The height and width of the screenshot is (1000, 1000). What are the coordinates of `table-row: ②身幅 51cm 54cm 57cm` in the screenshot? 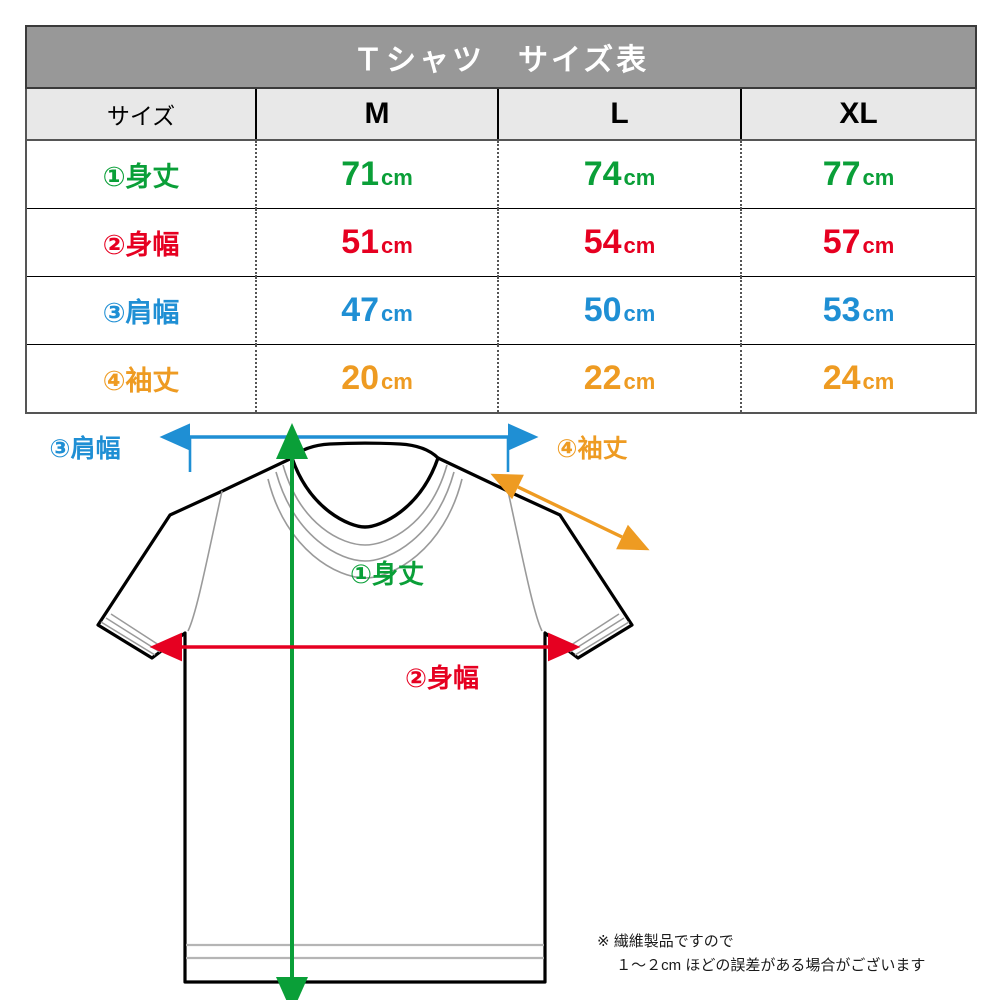 It's located at (501, 242).